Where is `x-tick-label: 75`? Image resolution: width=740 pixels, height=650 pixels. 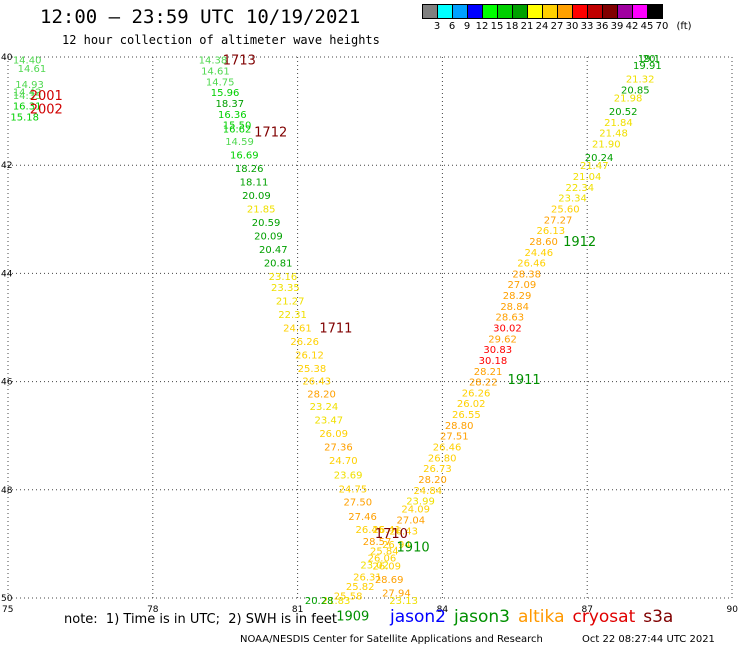 x-tick-label: 75 is located at coordinates (7, 610).